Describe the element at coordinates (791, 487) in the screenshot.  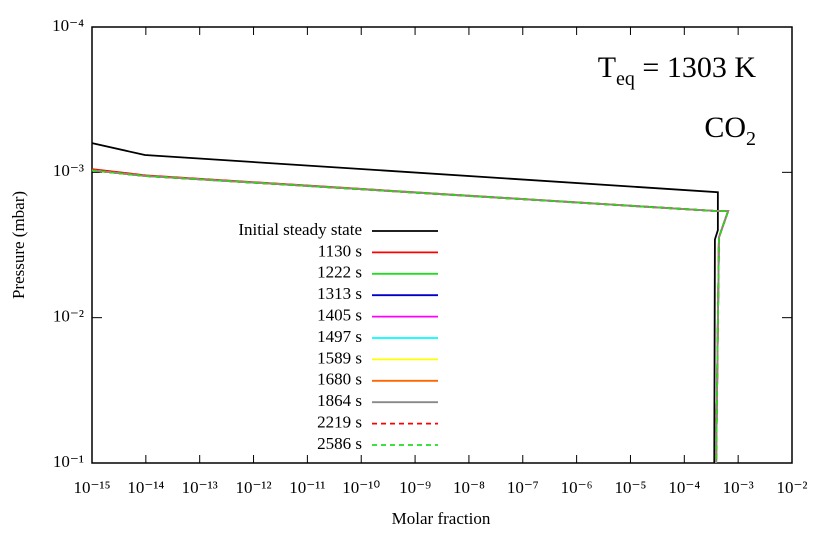
I see `x-tick-label: 10⁻²` at that location.